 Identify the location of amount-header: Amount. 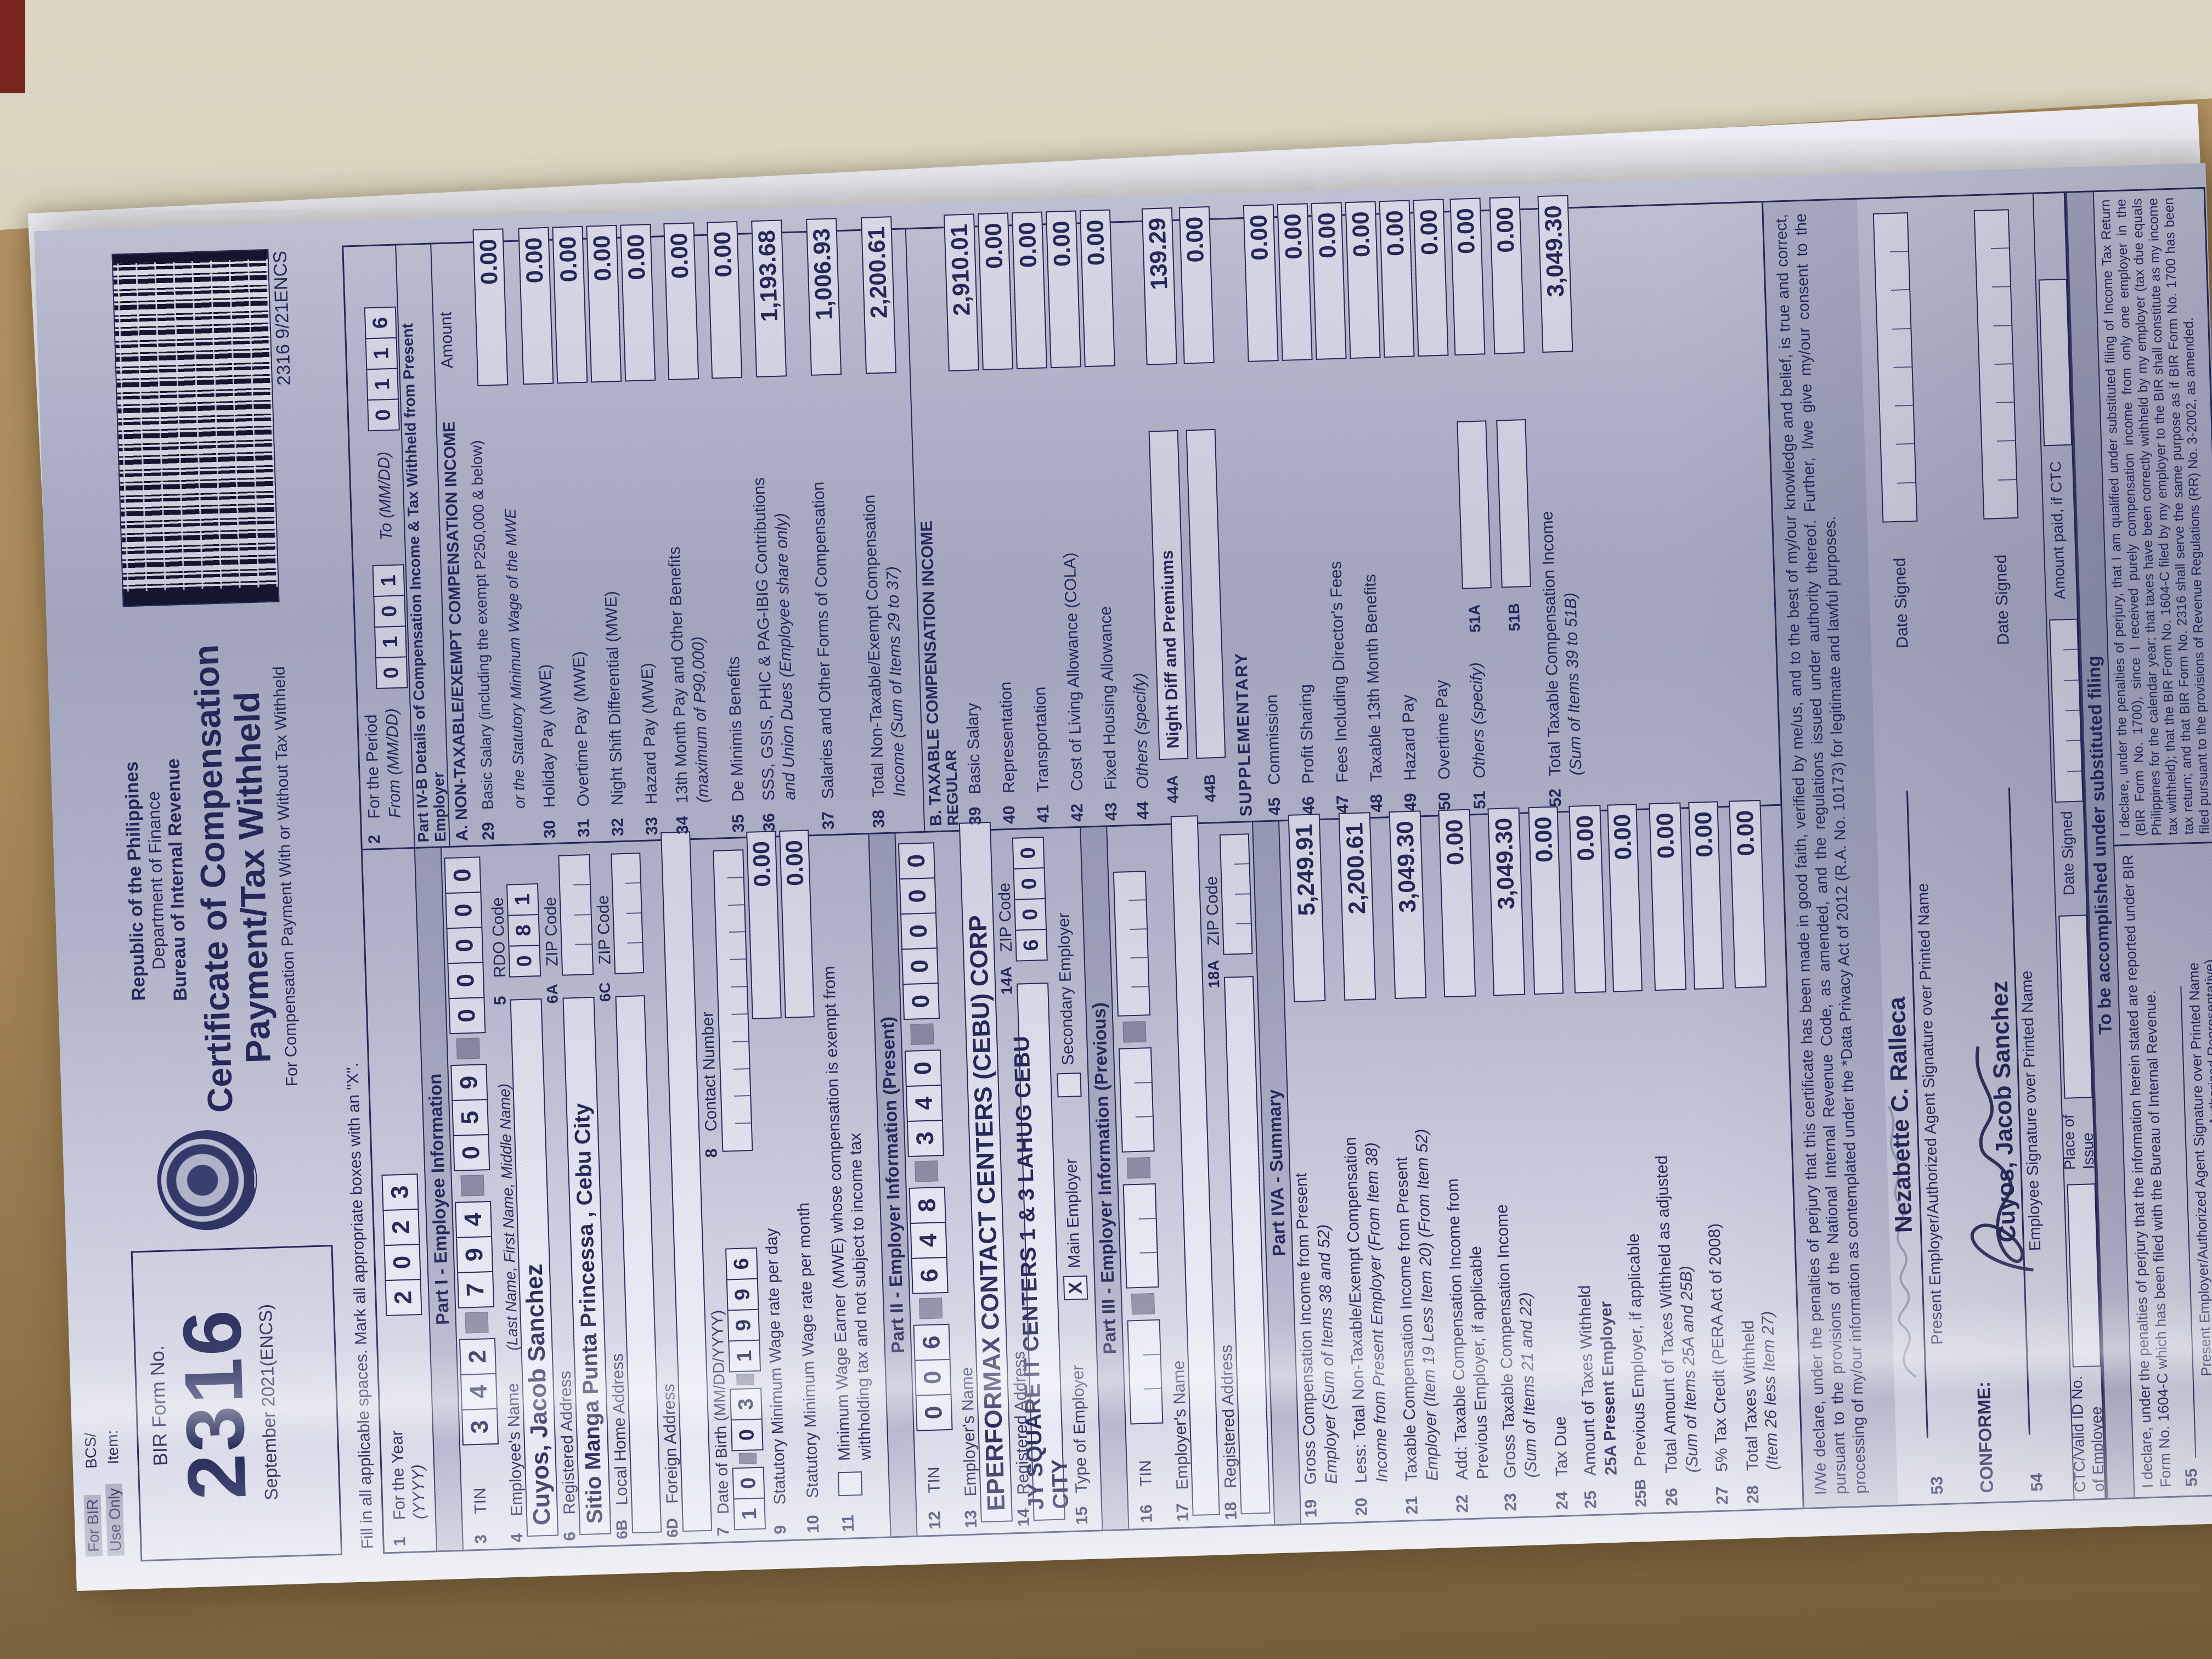
(447, 340).